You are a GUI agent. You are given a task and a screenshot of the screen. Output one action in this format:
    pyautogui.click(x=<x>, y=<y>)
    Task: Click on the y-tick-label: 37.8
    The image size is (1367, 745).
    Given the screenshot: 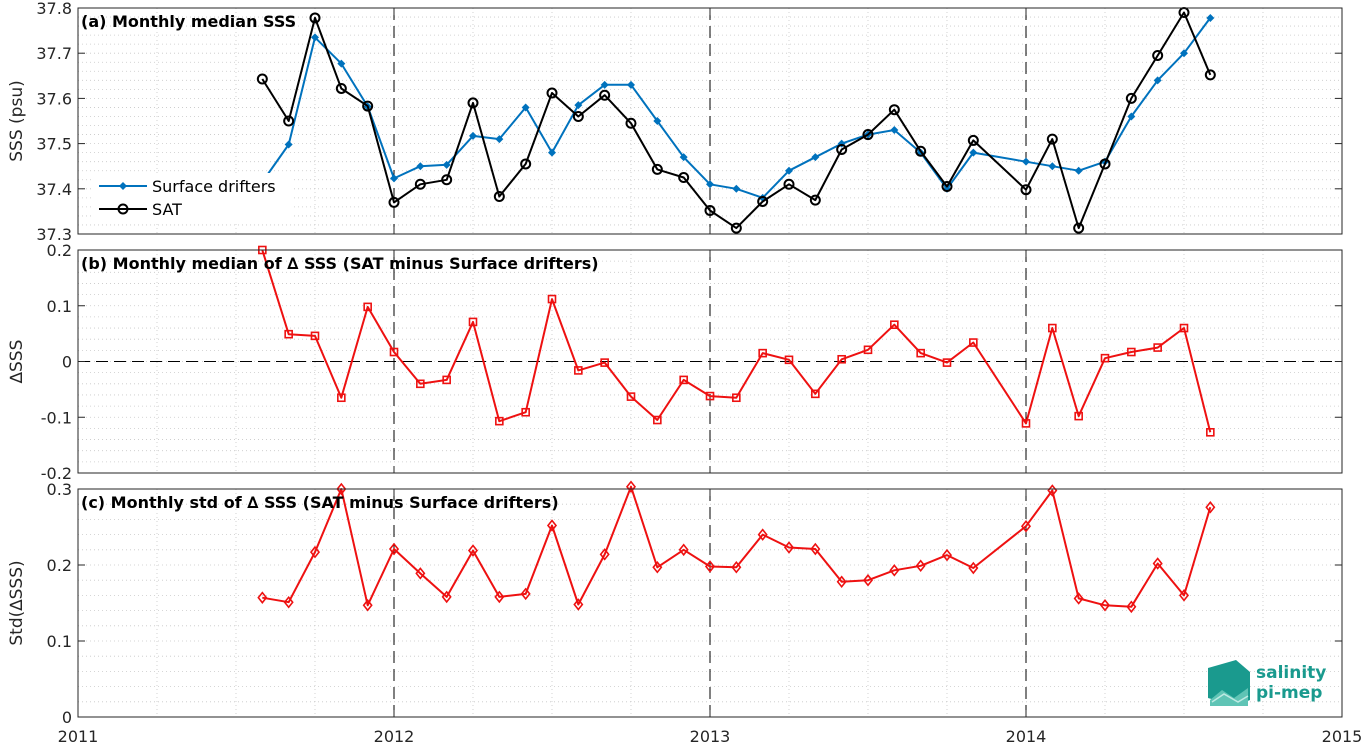 What is the action you would take?
    pyautogui.click(x=54, y=9)
    